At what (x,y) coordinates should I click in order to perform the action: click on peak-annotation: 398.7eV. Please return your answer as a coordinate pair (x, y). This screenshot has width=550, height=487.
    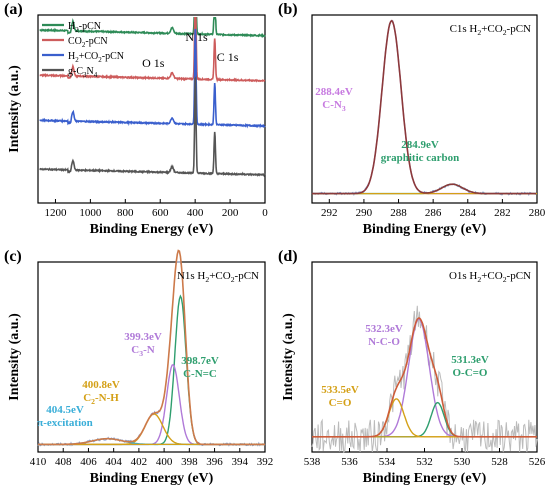
    Looking at the image, I should click on (200, 361).